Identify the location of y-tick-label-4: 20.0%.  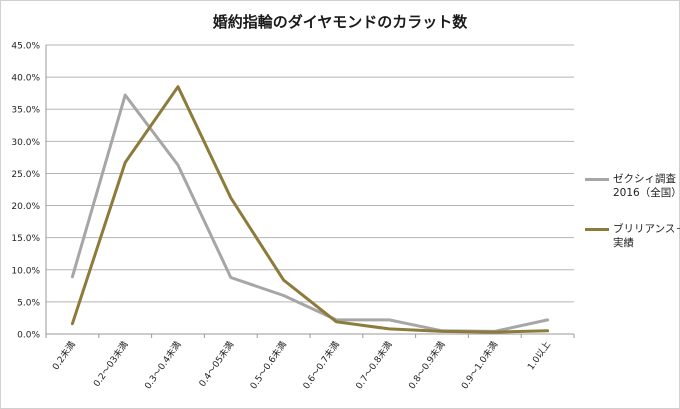
(25, 207).